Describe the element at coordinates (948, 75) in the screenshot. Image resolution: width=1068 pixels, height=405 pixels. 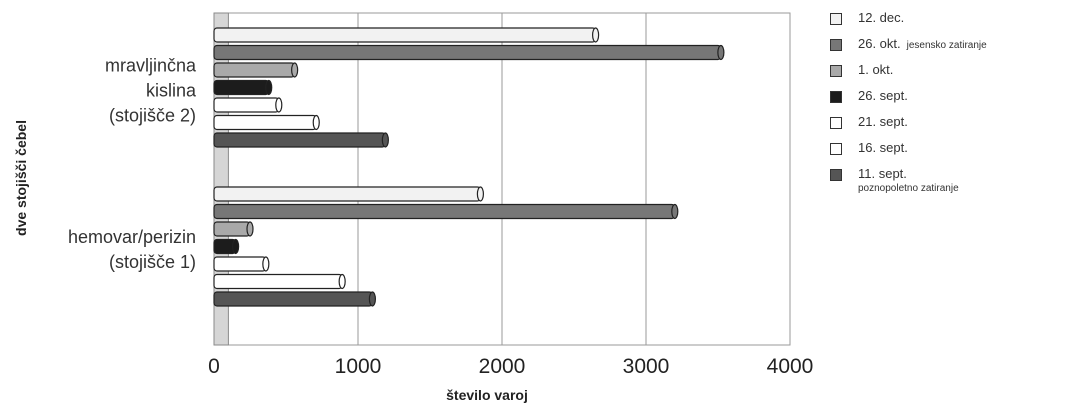
I see `legend-item-2: 1. okt.` at that location.